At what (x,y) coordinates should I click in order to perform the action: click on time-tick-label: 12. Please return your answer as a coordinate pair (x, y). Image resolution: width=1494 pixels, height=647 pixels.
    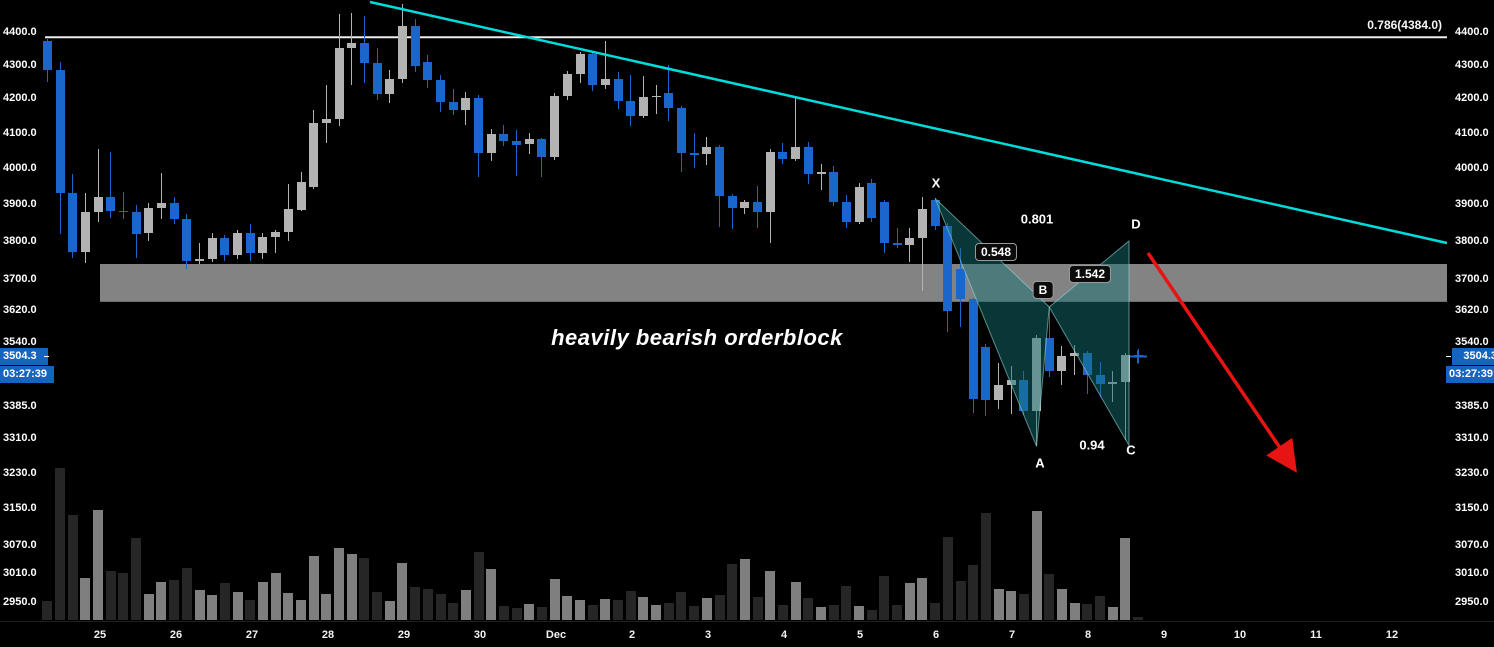
    Looking at the image, I should click on (1392, 635).